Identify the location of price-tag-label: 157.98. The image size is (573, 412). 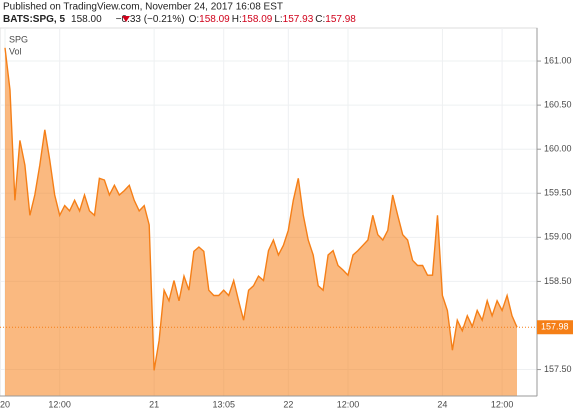
(555, 327).